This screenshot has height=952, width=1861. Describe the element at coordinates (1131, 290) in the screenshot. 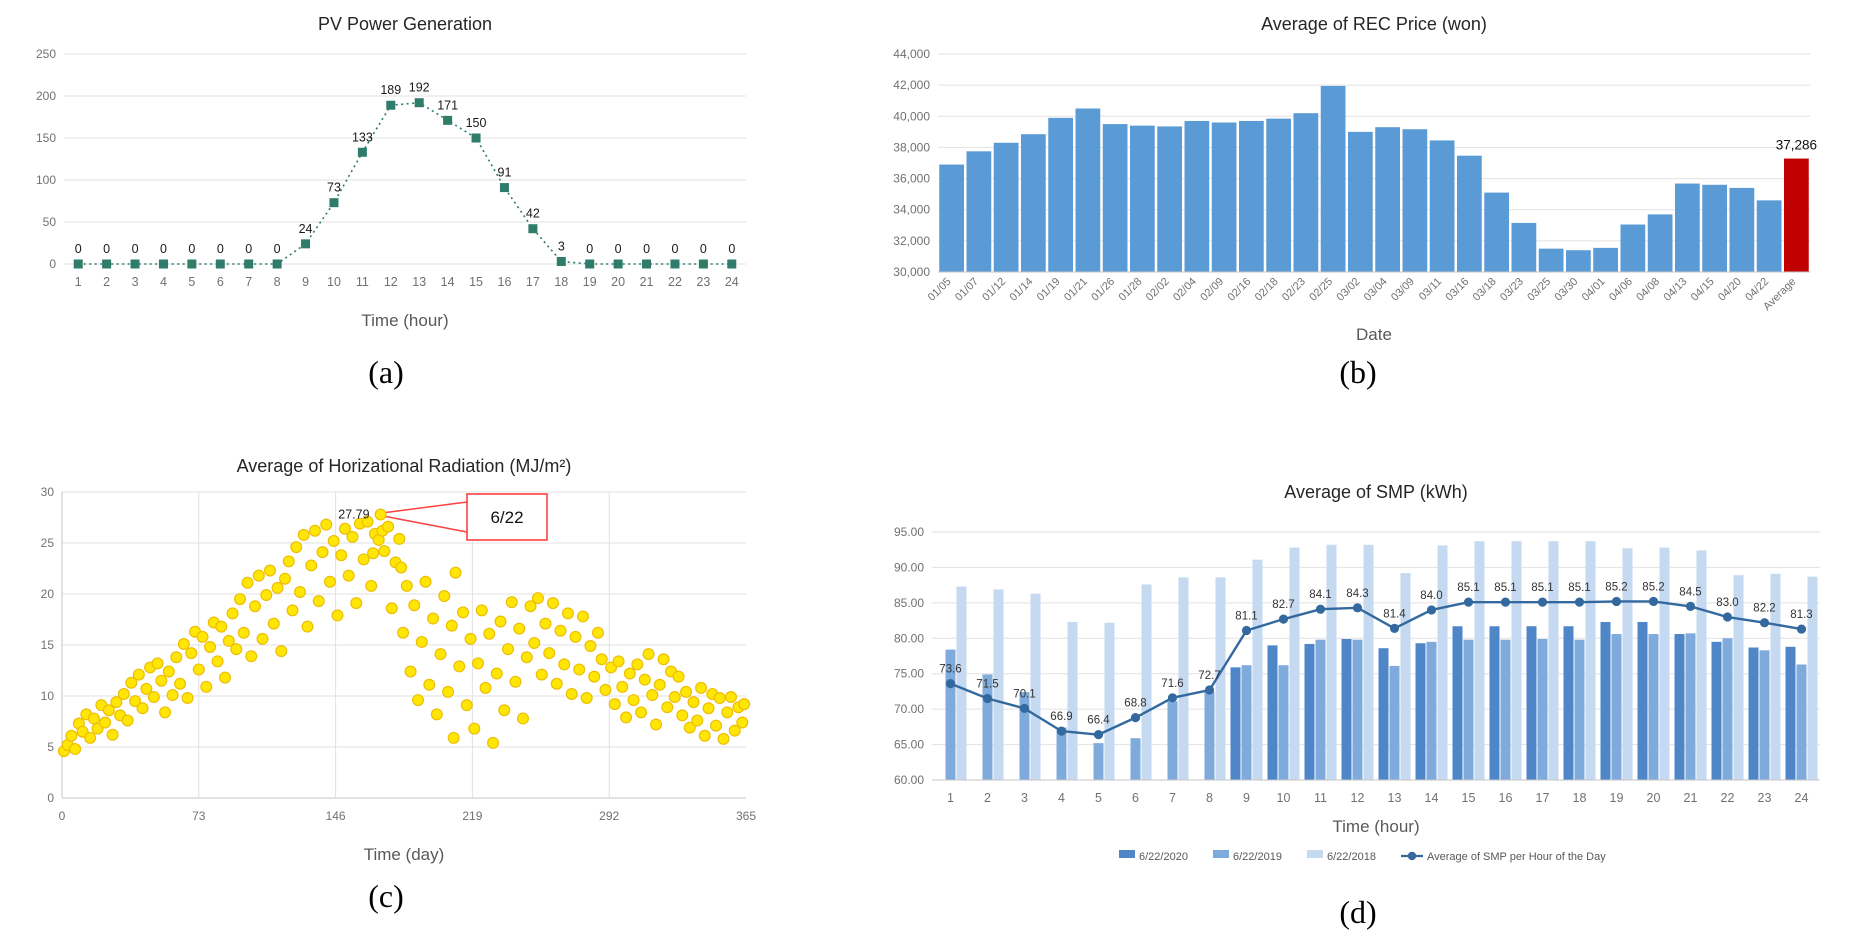

I see `x-tick-label: 01/28` at that location.